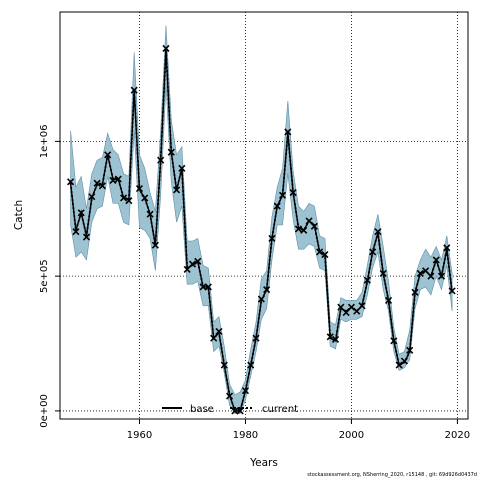 The width and height of the screenshot is (480, 480). What do you see at coordinates (280, 409) in the screenshot?
I see `legend-current-label: current` at bounding box center [280, 409].